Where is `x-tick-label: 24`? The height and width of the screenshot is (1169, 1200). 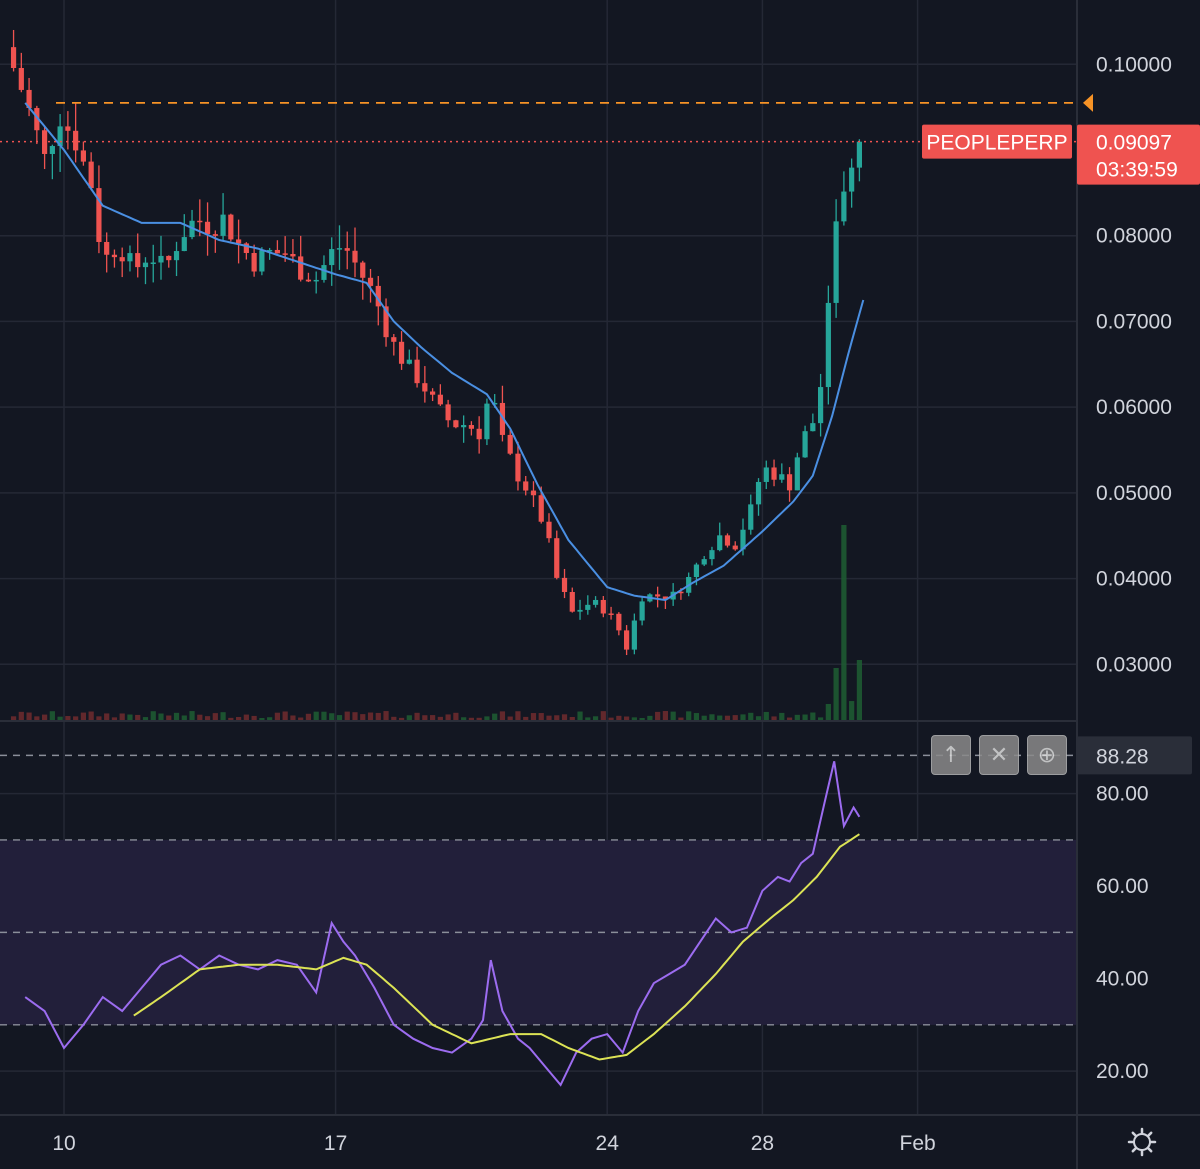 x-tick-label: 24 is located at coordinates (608, 1143).